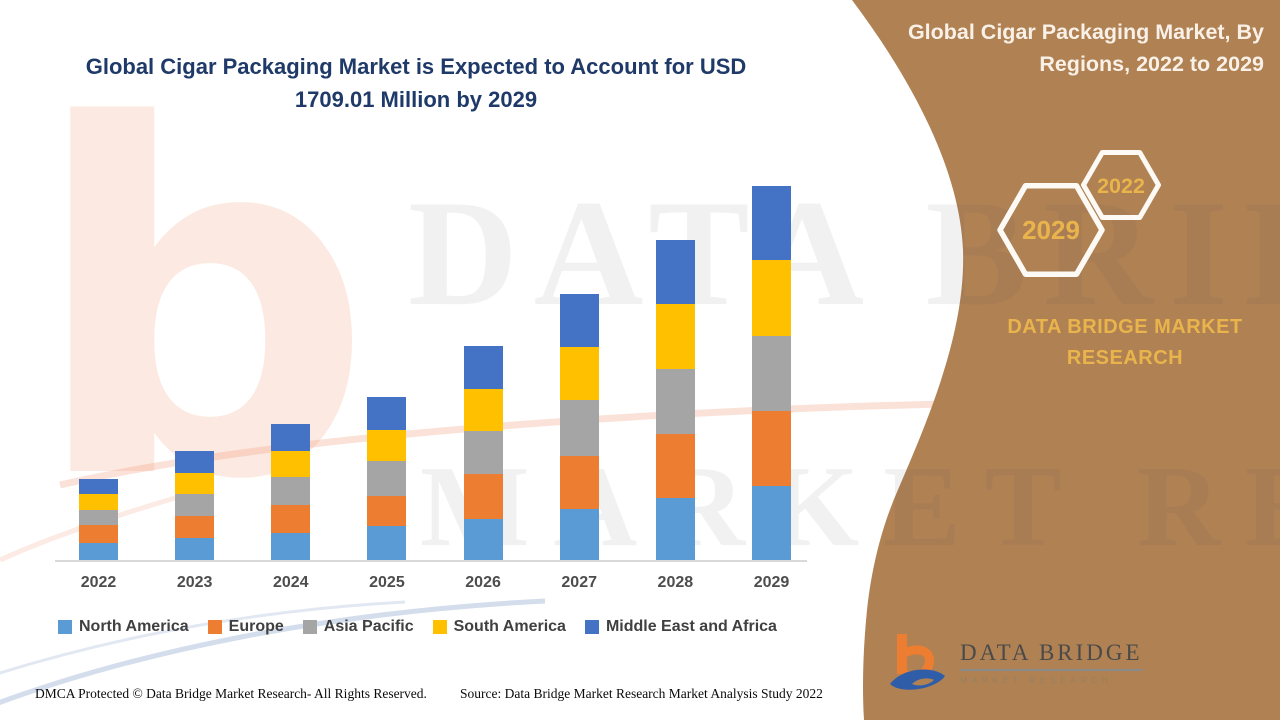 Image resolution: width=1280 pixels, height=720 pixels. I want to click on bar-2025-segment-middle-east-and-africa, so click(387, 414).